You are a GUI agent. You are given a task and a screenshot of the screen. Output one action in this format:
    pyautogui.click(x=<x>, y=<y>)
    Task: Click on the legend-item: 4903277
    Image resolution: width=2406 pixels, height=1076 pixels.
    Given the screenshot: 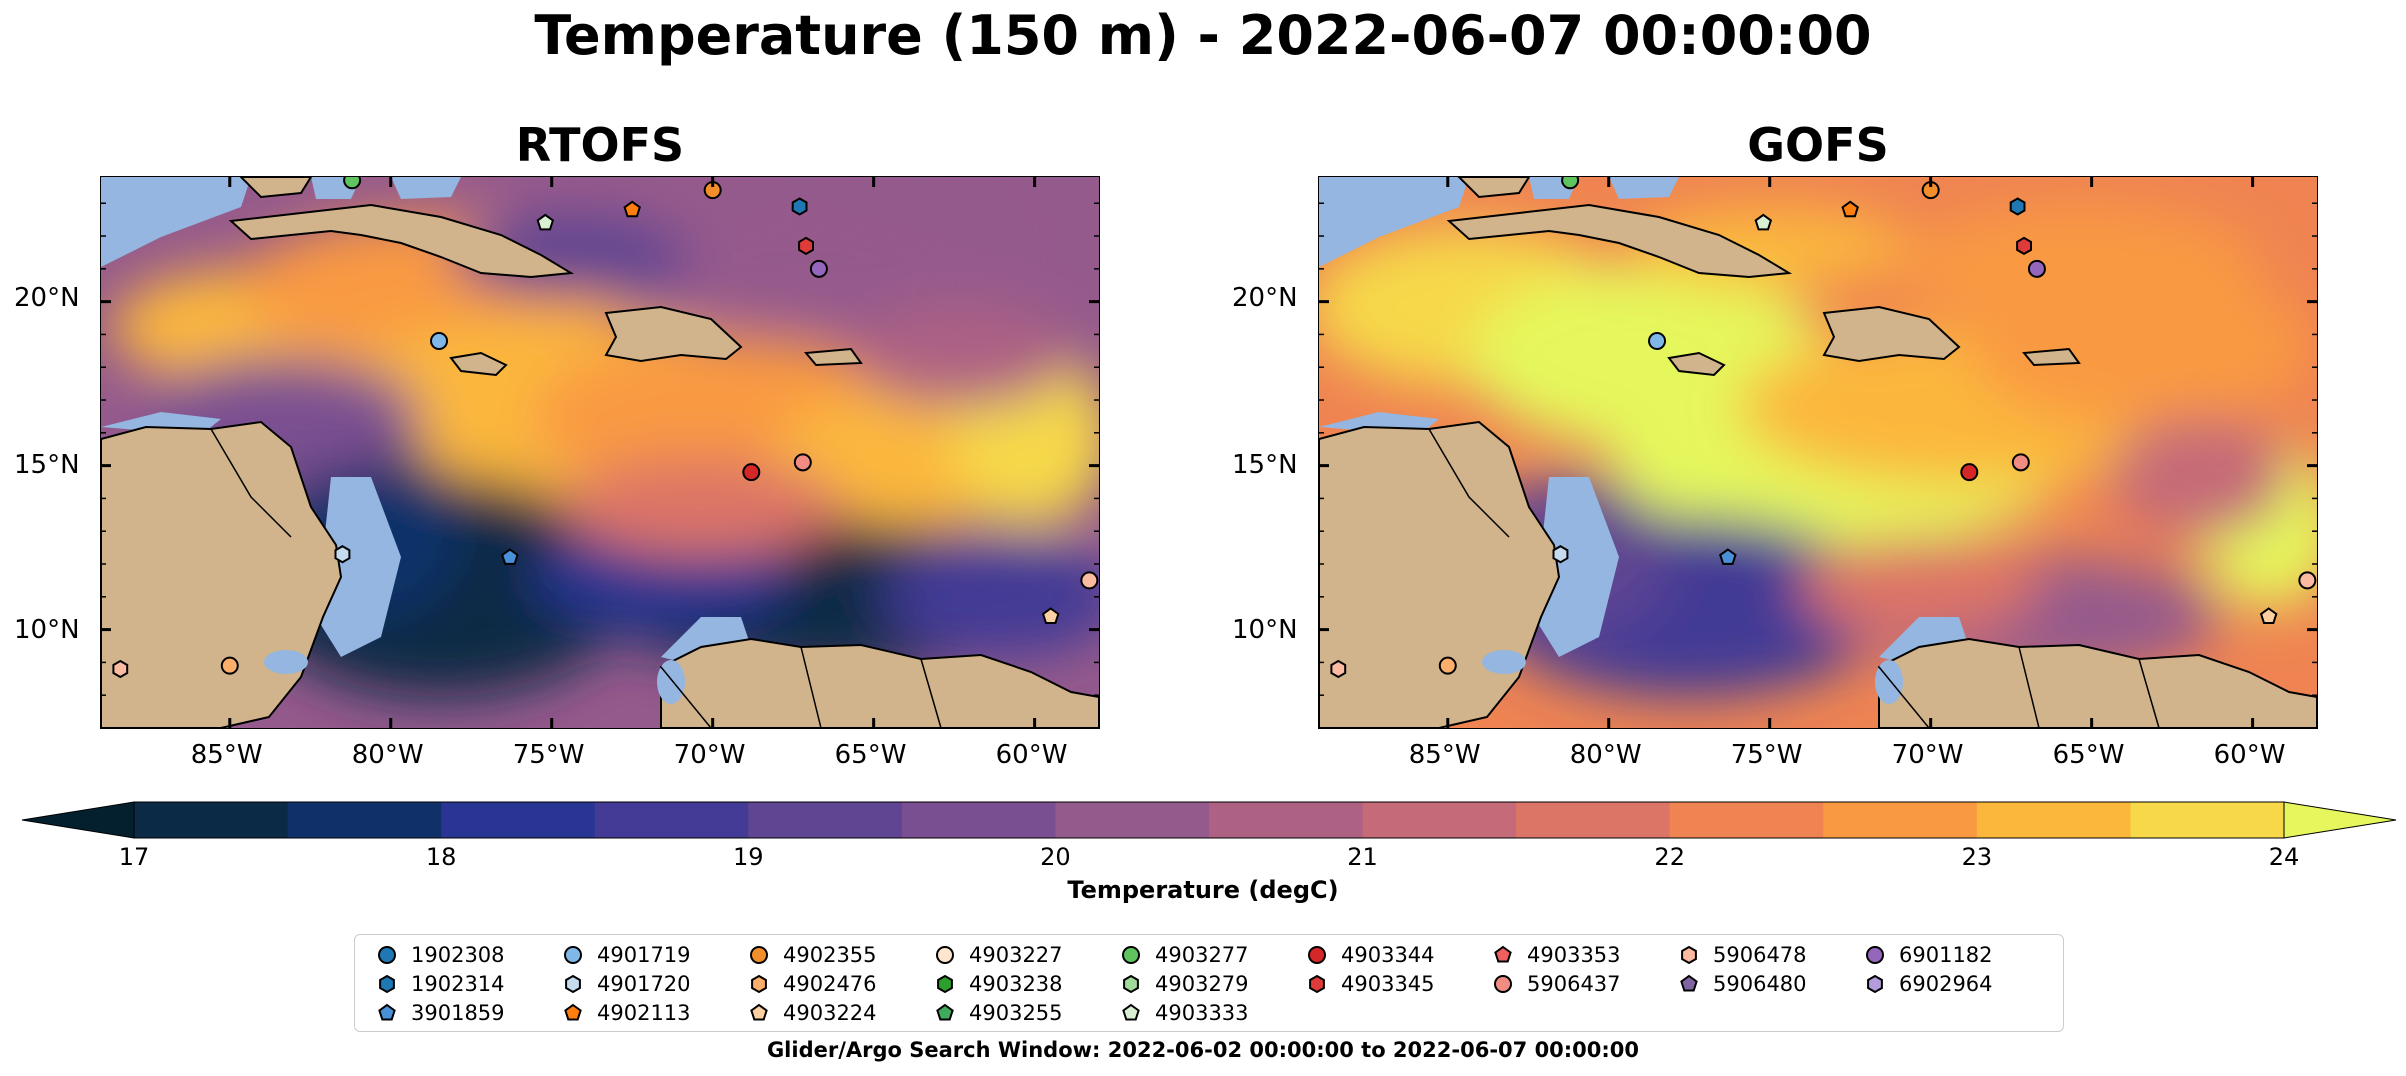 What is the action you would take?
    pyautogui.click(x=1185, y=955)
    